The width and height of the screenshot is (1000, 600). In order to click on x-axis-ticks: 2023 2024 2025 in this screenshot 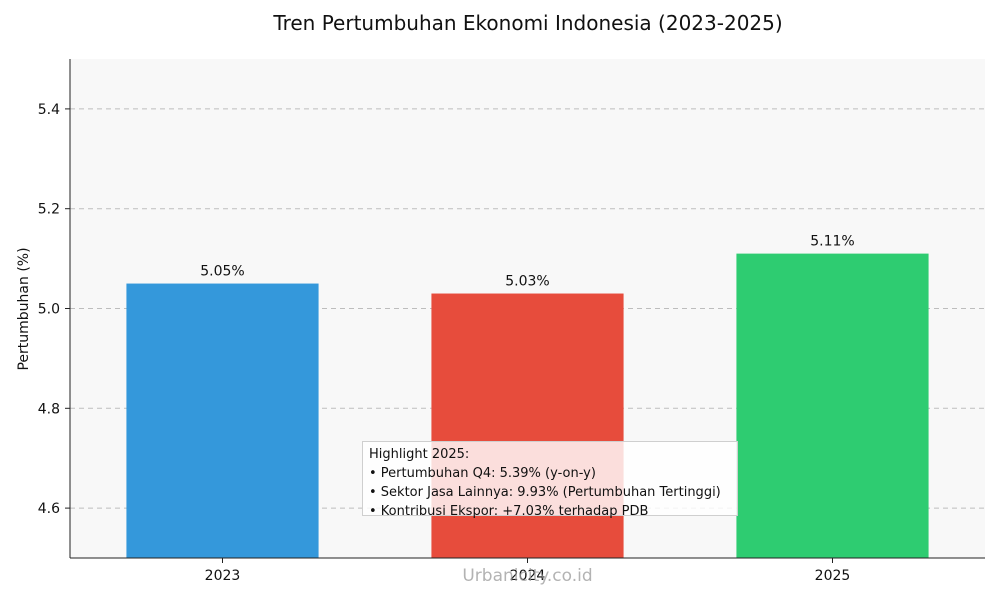, I will do `click(528, 571)`.